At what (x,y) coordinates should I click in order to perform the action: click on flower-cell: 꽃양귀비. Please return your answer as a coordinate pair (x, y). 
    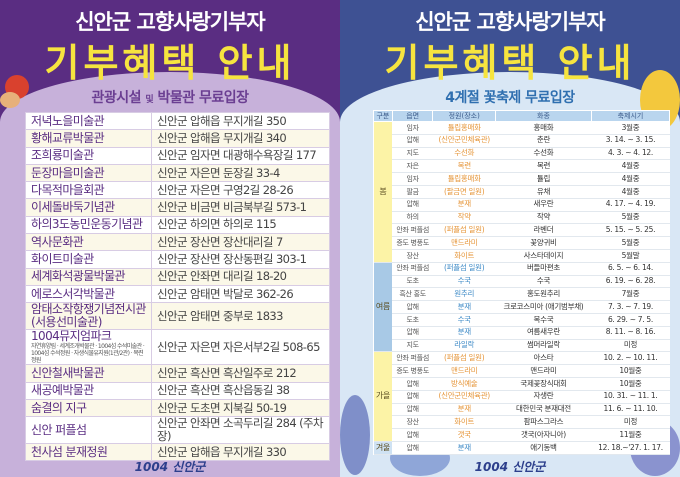
    Looking at the image, I should click on (543, 243).